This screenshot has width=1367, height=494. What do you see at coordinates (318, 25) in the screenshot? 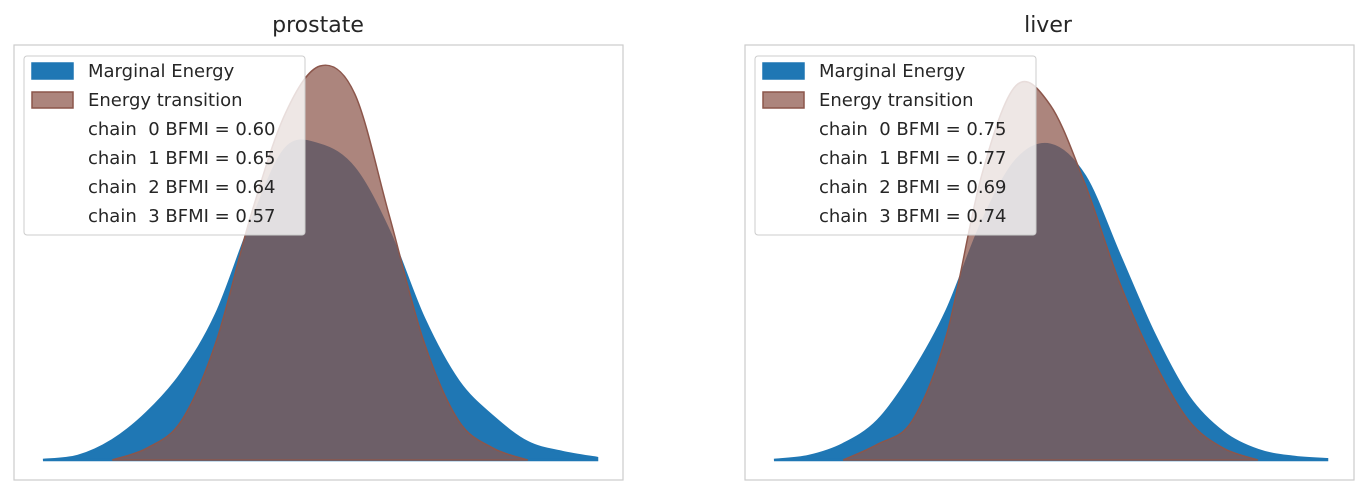
I see `chart-title: prostate` at bounding box center [318, 25].